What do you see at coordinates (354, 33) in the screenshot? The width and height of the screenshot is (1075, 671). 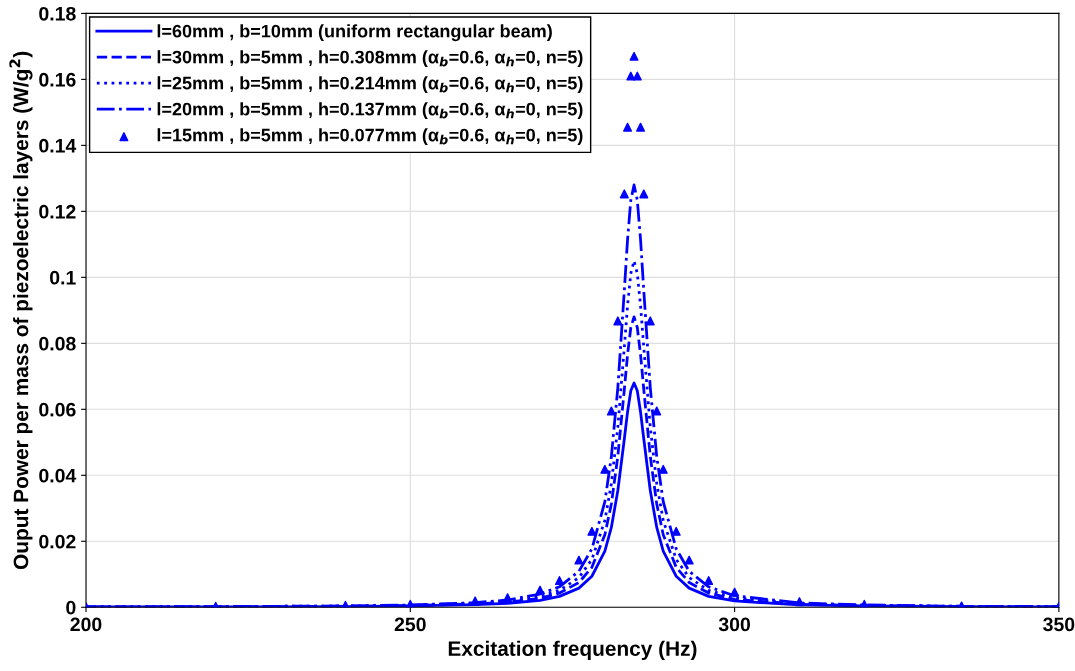 I see `legend-label: l=60mm , b=10mm (uniform rectangular beam)` at bounding box center [354, 33].